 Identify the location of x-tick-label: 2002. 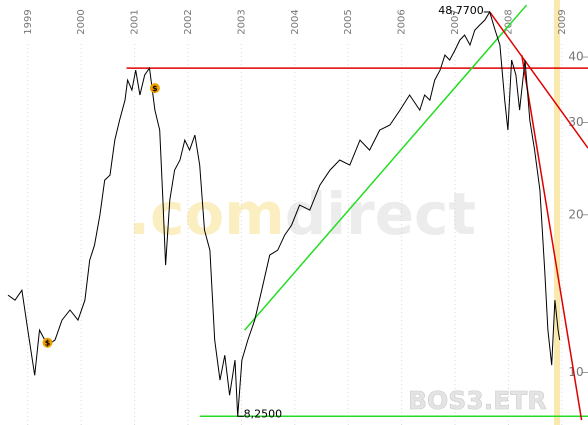
(188, 21).